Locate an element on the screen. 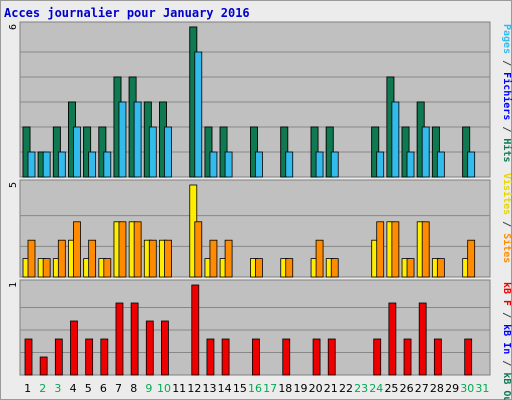 The height and width of the screenshot is (400, 512). legend-top-part-4: Hits is located at coordinates (506, 150).